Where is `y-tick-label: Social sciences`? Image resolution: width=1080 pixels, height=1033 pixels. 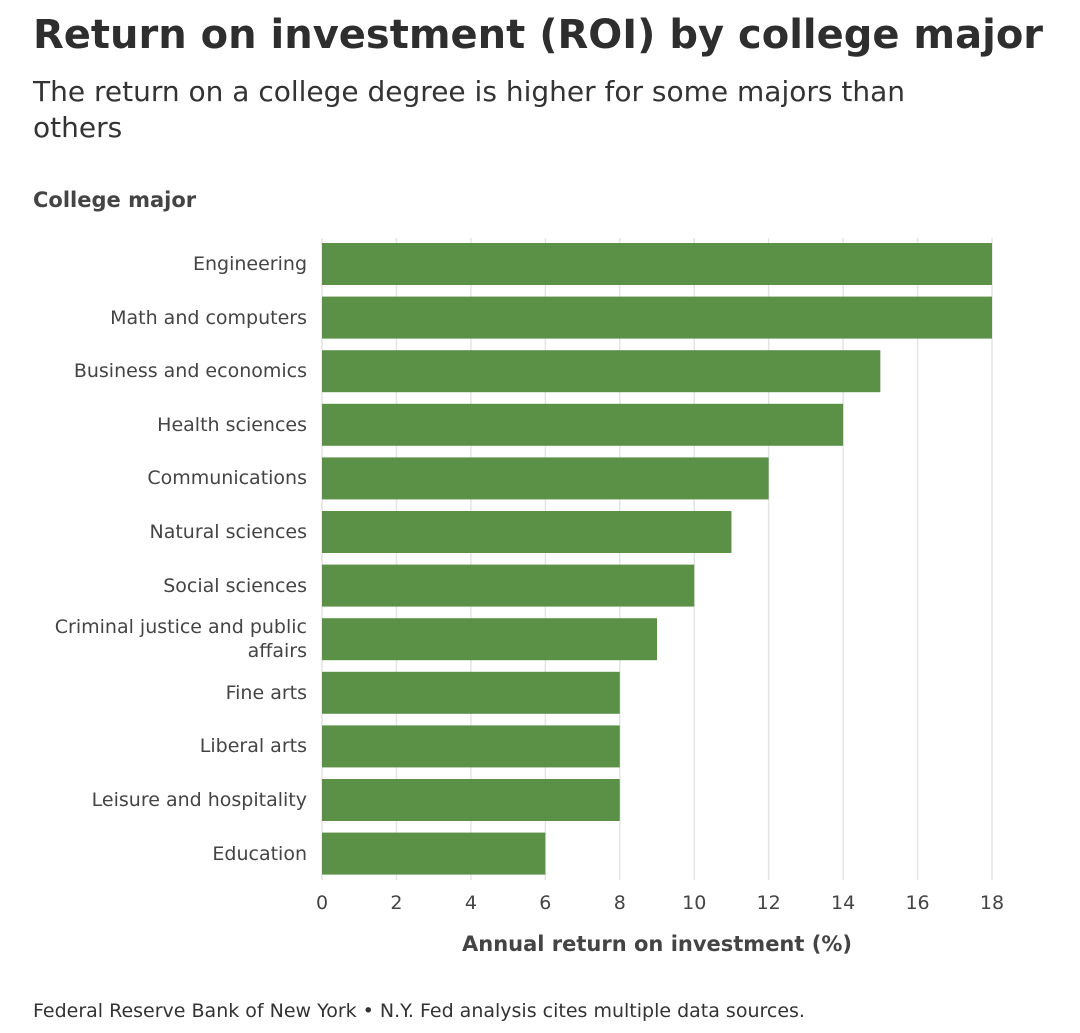
y-tick-label: Social sciences is located at coordinates (235, 585).